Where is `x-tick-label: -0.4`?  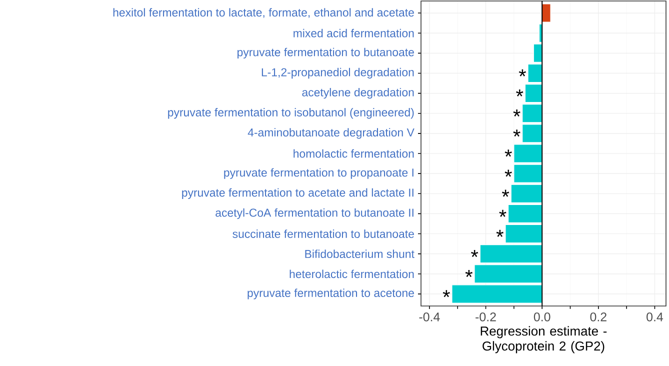 x-tick-label: -0.4 is located at coordinates (429, 317).